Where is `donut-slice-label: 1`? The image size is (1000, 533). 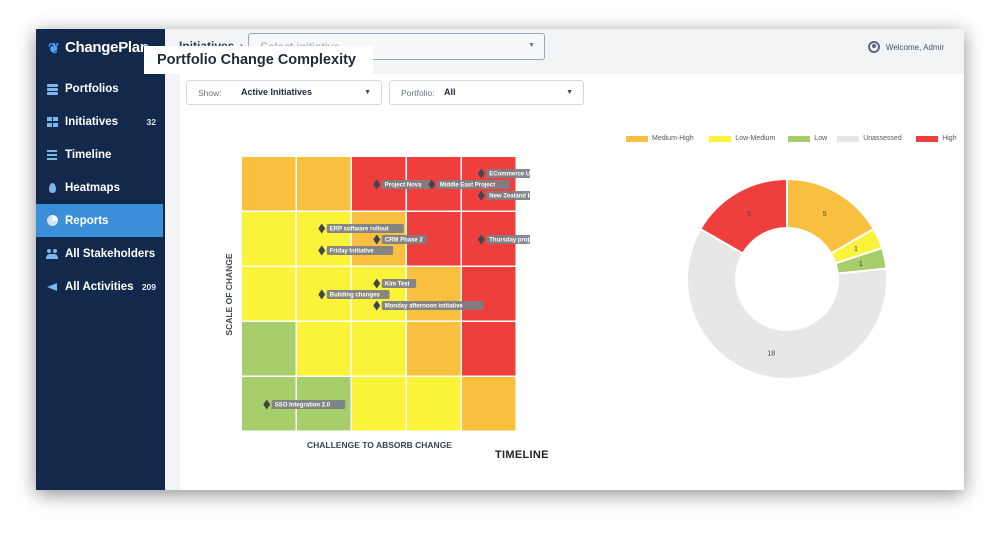
donut-slice-label: 1 is located at coordinates (856, 249).